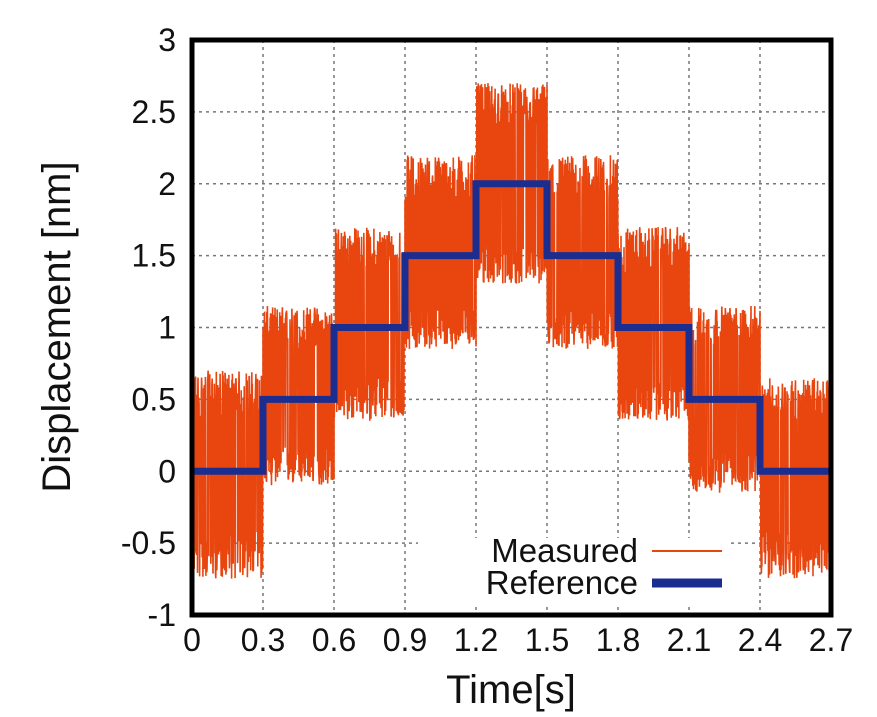  What do you see at coordinates (511, 690) in the screenshot?
I see `x-axis-title: Time[s]` at bounding box center [511, 690].